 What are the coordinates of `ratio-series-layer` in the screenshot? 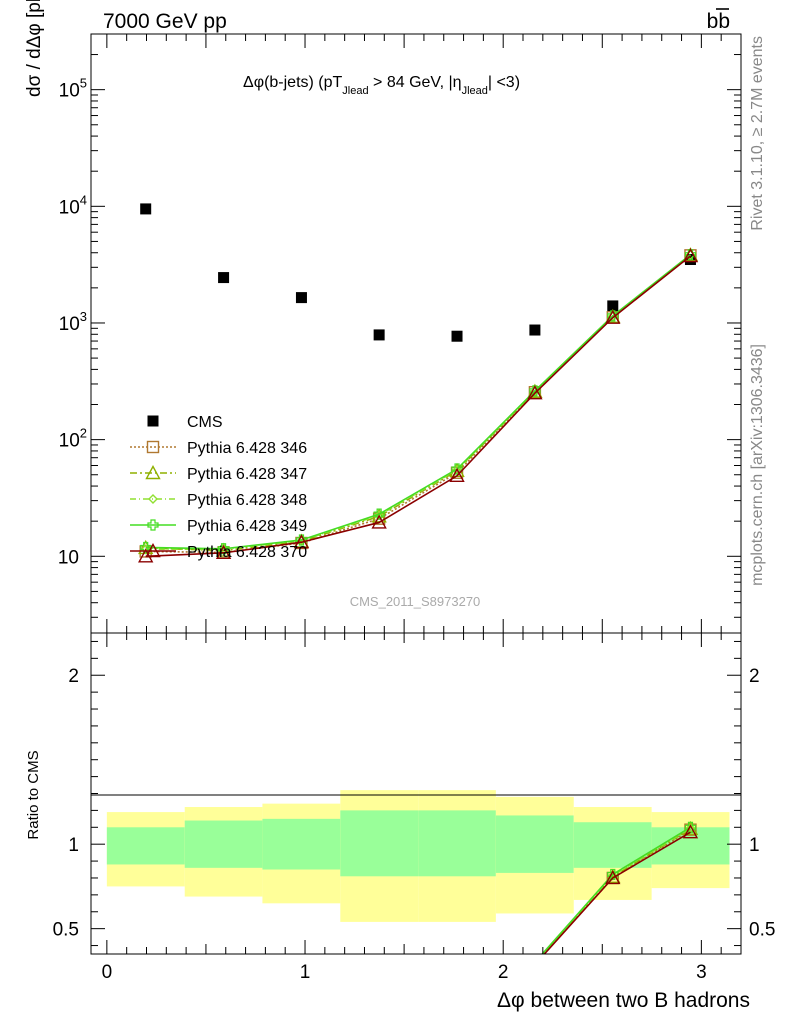 It's located at (620, 887).